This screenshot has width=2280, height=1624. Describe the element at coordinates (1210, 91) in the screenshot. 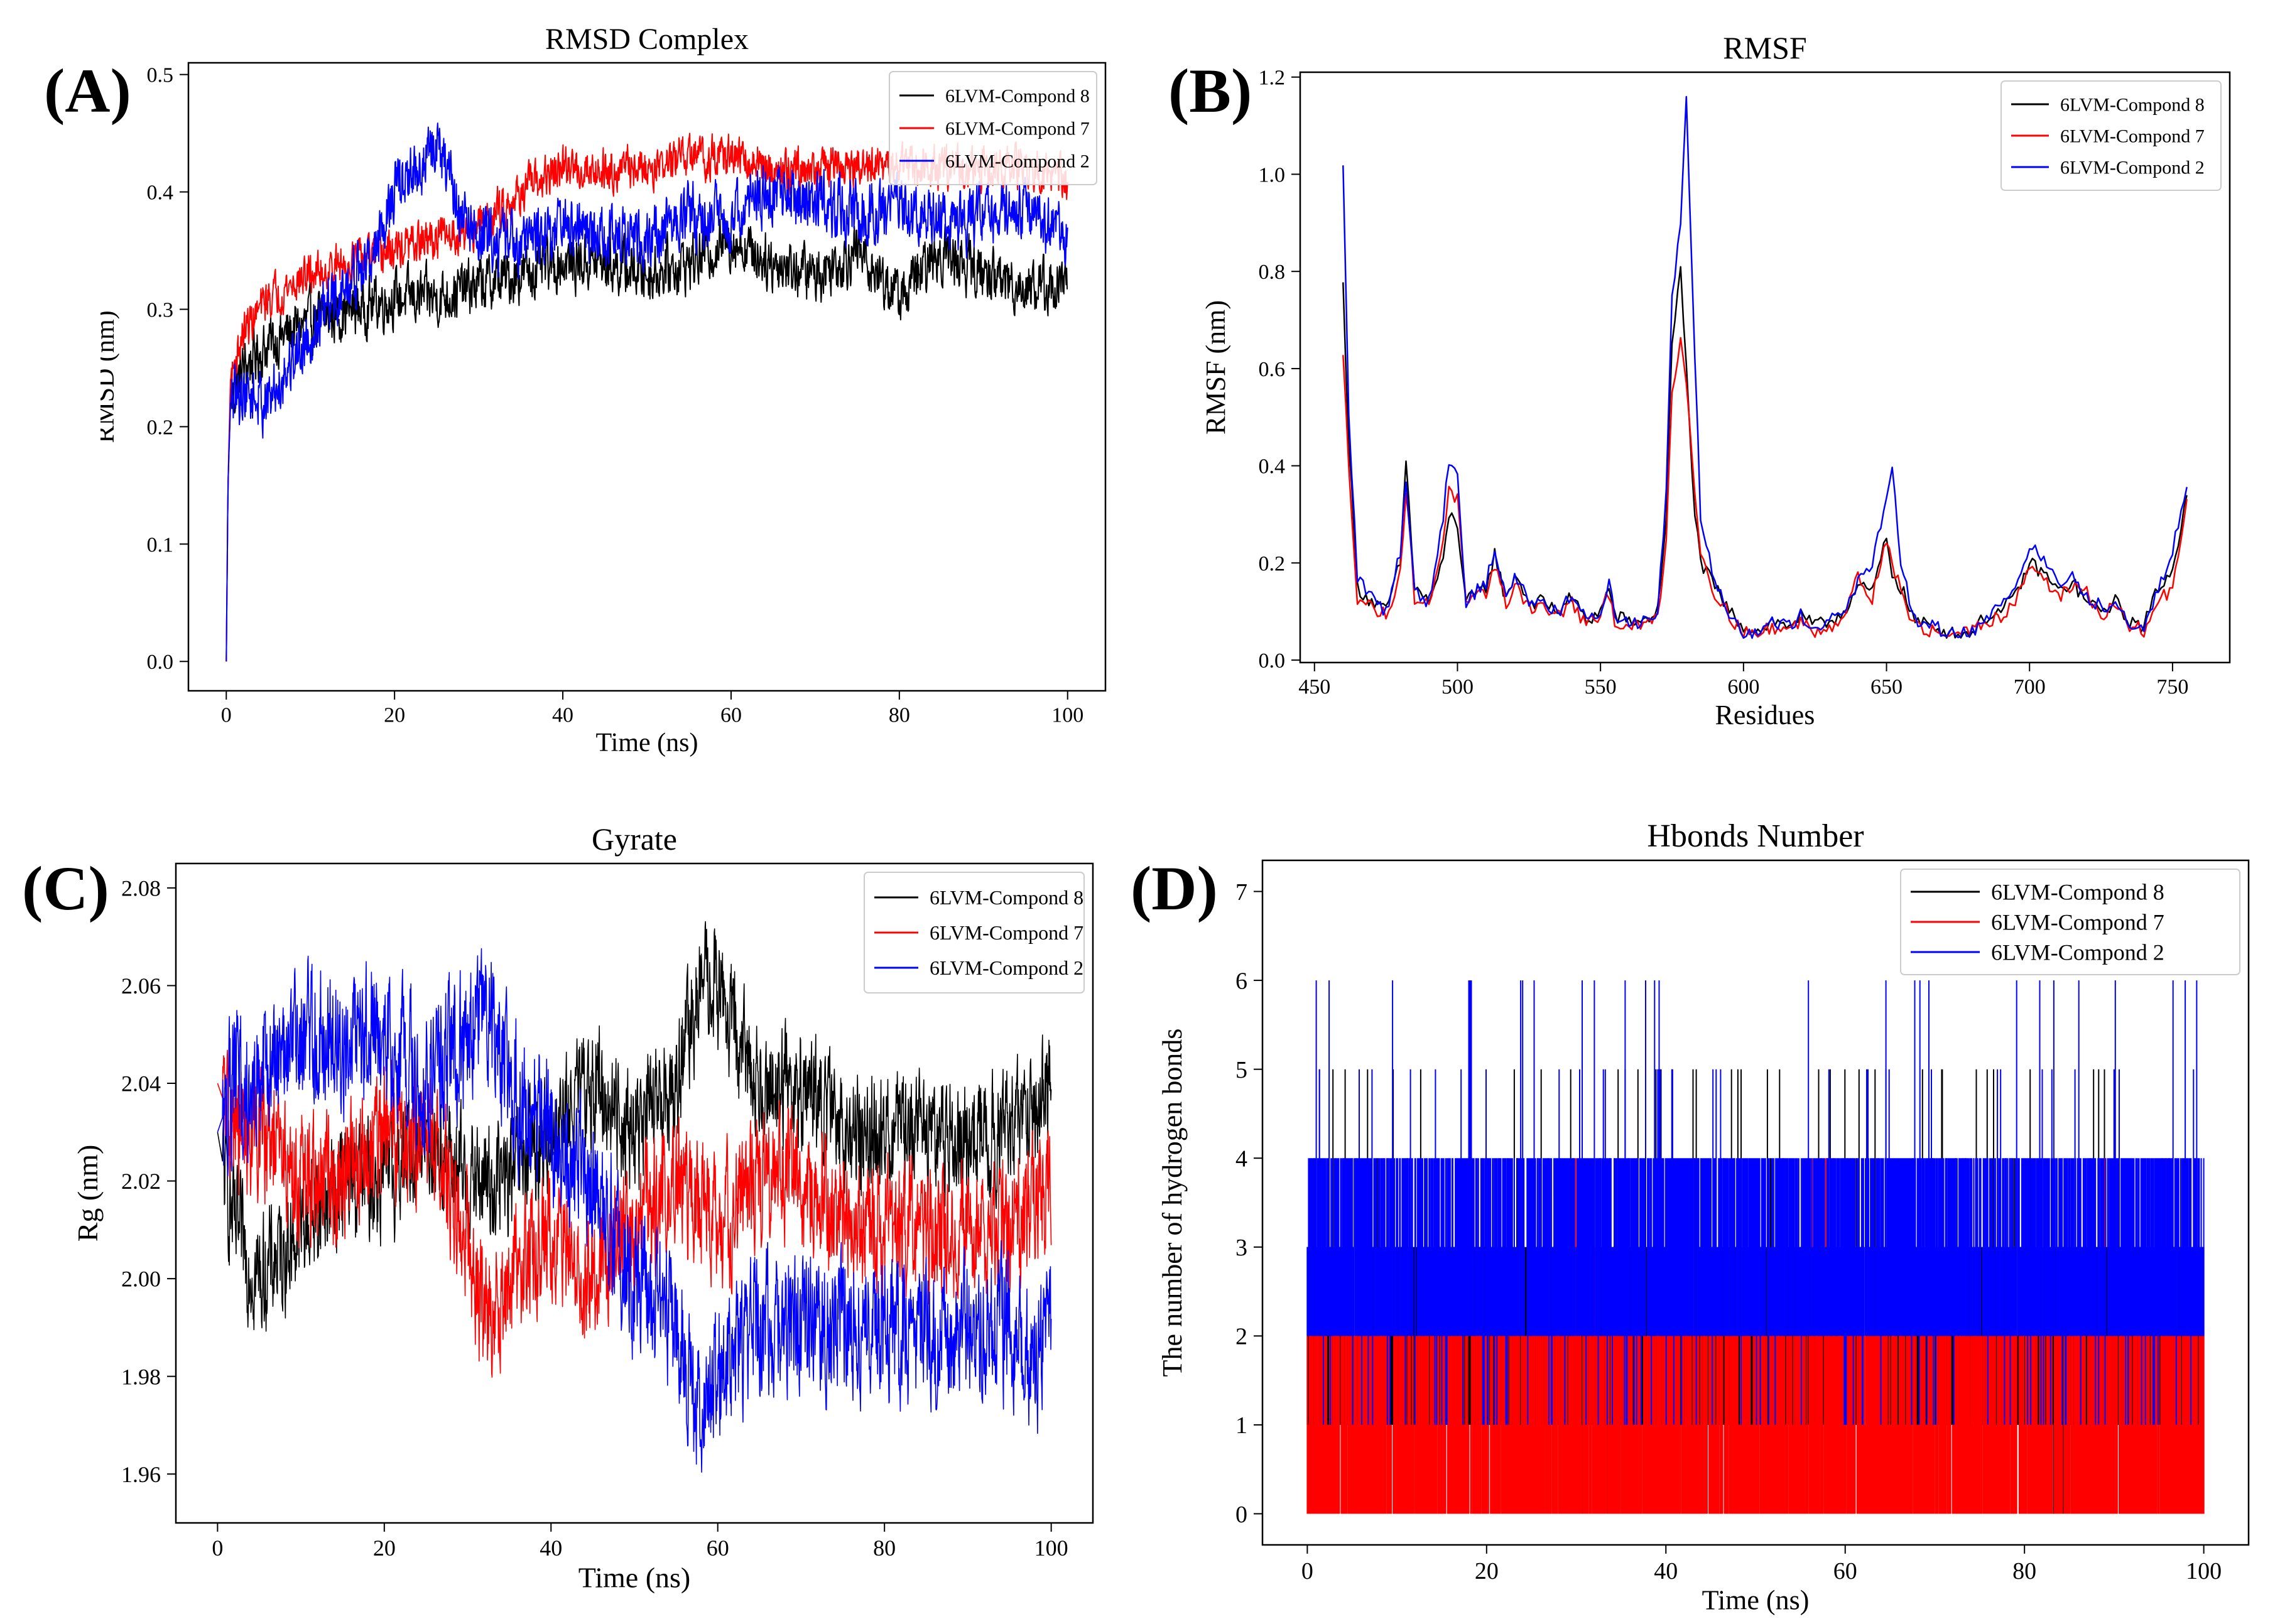

I see `panel-label-b: (B)` at that location.